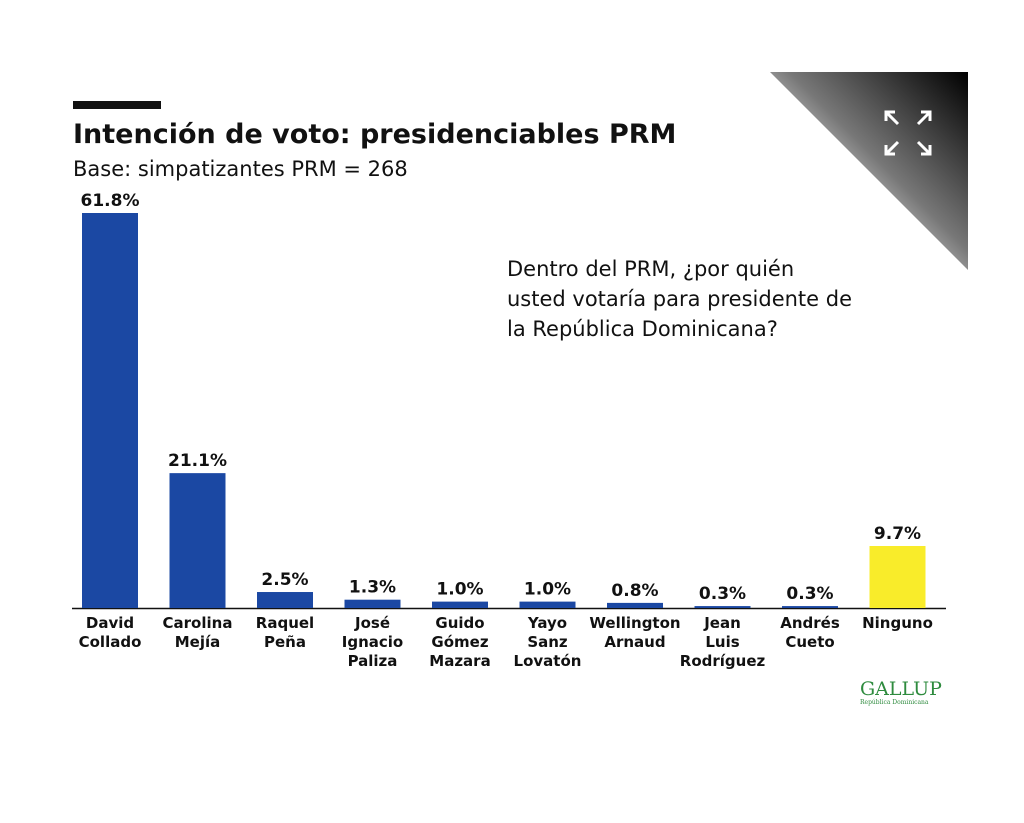  What do you see at coordinates (548, 642) in the screenshot?
I see `x-tick-label: Yayo Sanz Lovatón` at bounding box center [548, 642].